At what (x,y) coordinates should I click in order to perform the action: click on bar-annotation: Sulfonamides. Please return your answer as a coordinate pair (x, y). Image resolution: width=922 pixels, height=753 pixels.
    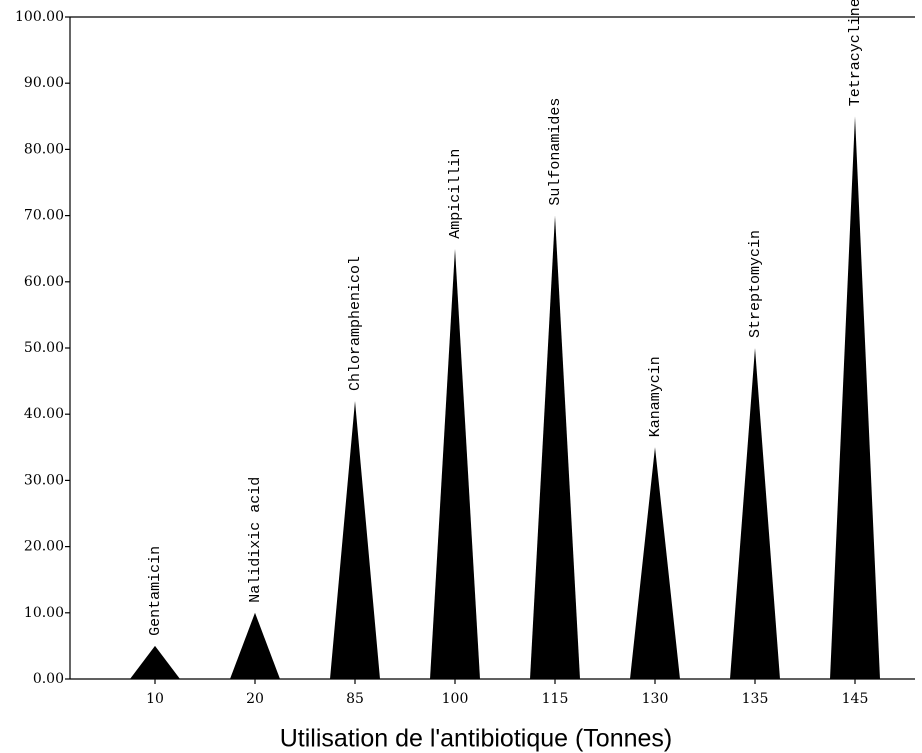
    Looking at the image, I should click on (555, 152).